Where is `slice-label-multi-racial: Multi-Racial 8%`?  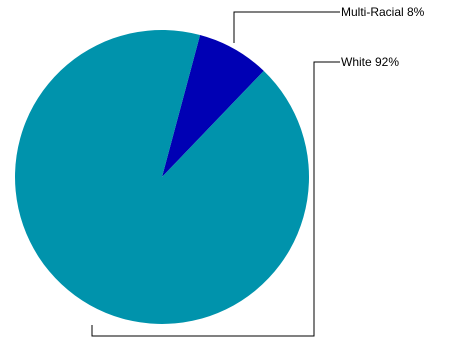
slice-label-multi-racial: Multi-Racial 8% is located at coordinates (383, 12).